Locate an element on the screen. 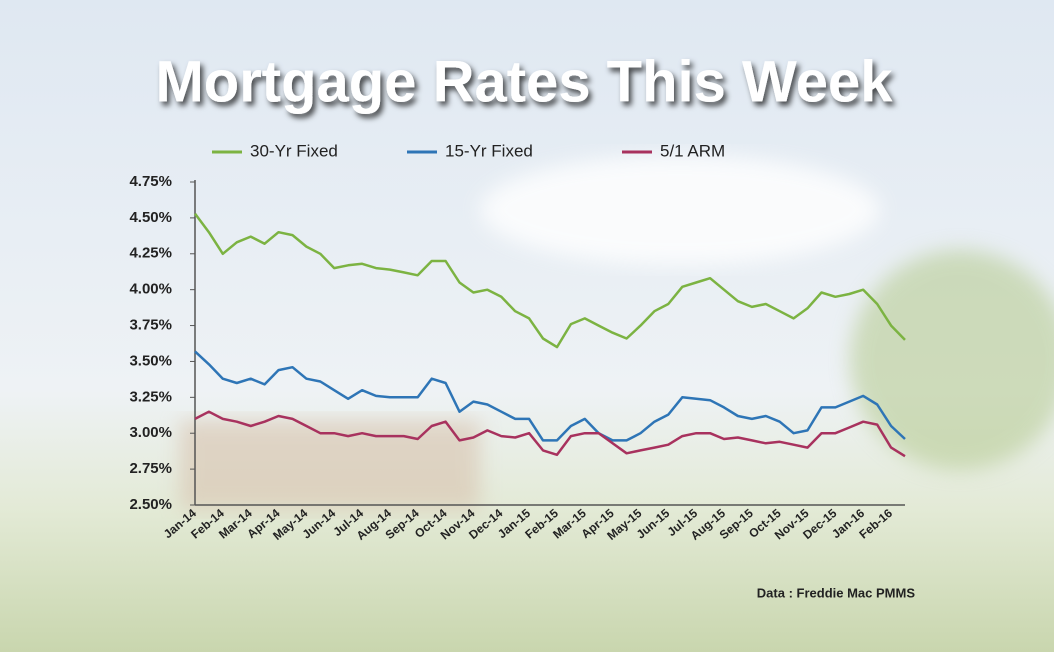  y-tick-label: 3.75% is located at coordinates (150, 325).